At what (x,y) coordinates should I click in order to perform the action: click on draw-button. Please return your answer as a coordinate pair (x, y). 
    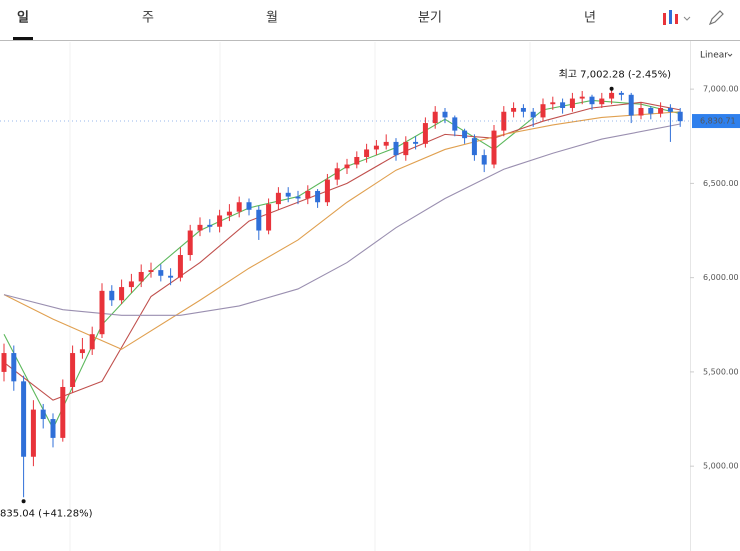
    Looking at the image, I should click on (716, 18).